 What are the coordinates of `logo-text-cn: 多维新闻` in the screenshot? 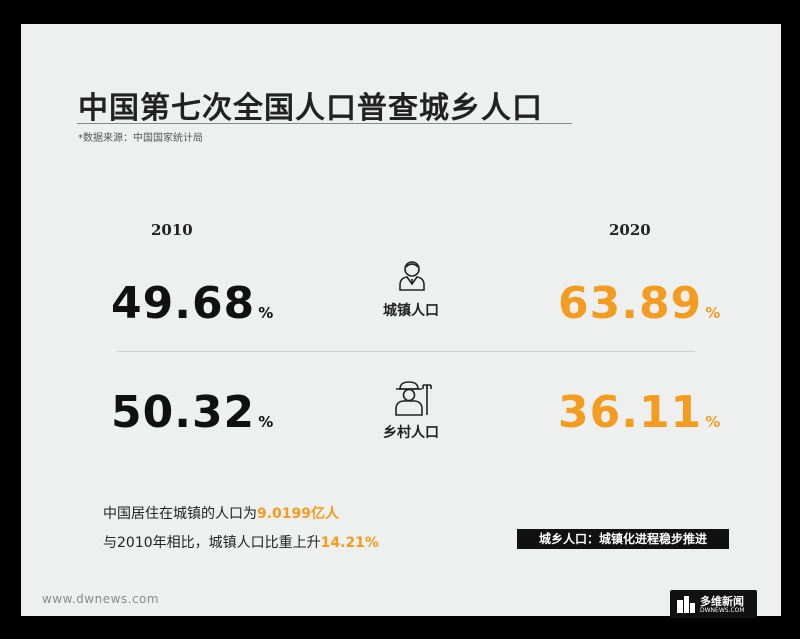 It's located at (722, 601).